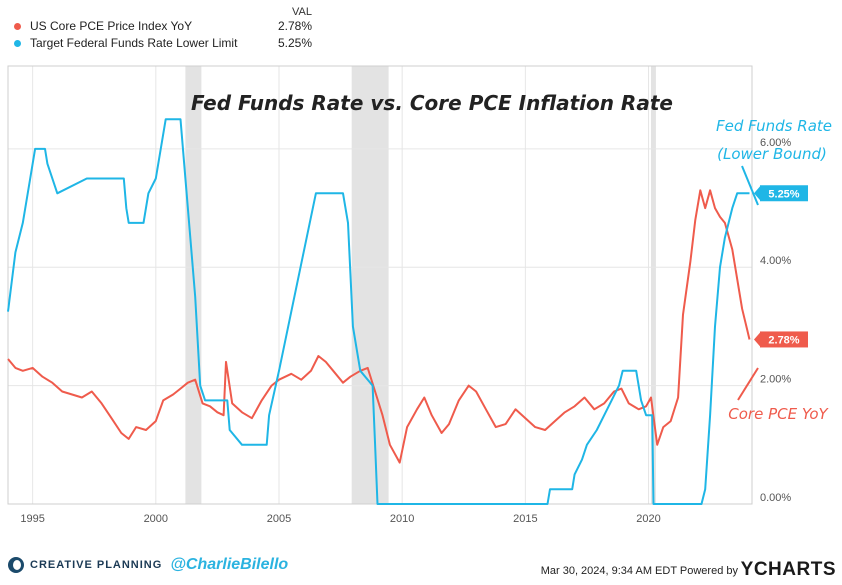 The image size is (842, 585). What do you see at coordinates (748, 384) in the screenshot?
I see `annotation-pointer-core-pce` at bounding box center [748, 384].